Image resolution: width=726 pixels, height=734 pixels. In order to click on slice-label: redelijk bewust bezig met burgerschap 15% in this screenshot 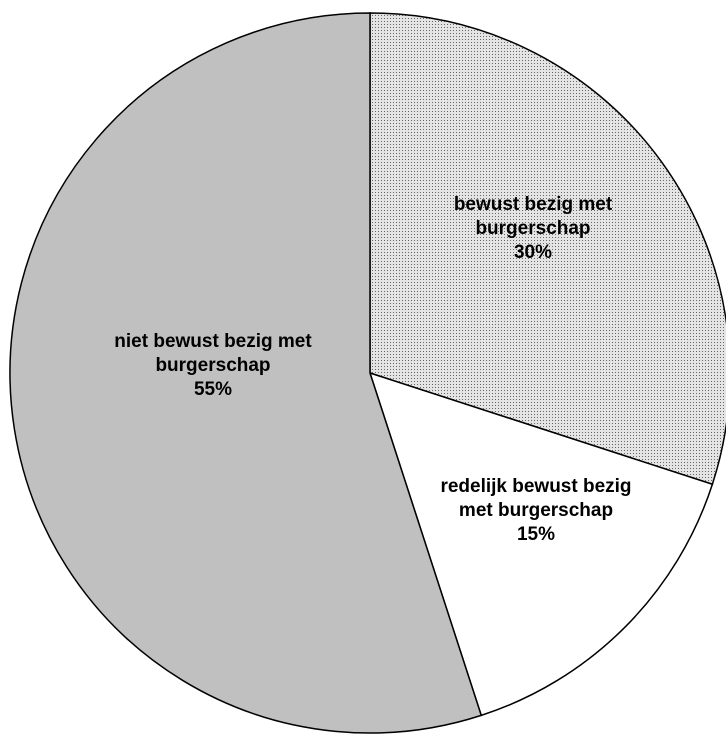, I will do `click(536, 511)`.